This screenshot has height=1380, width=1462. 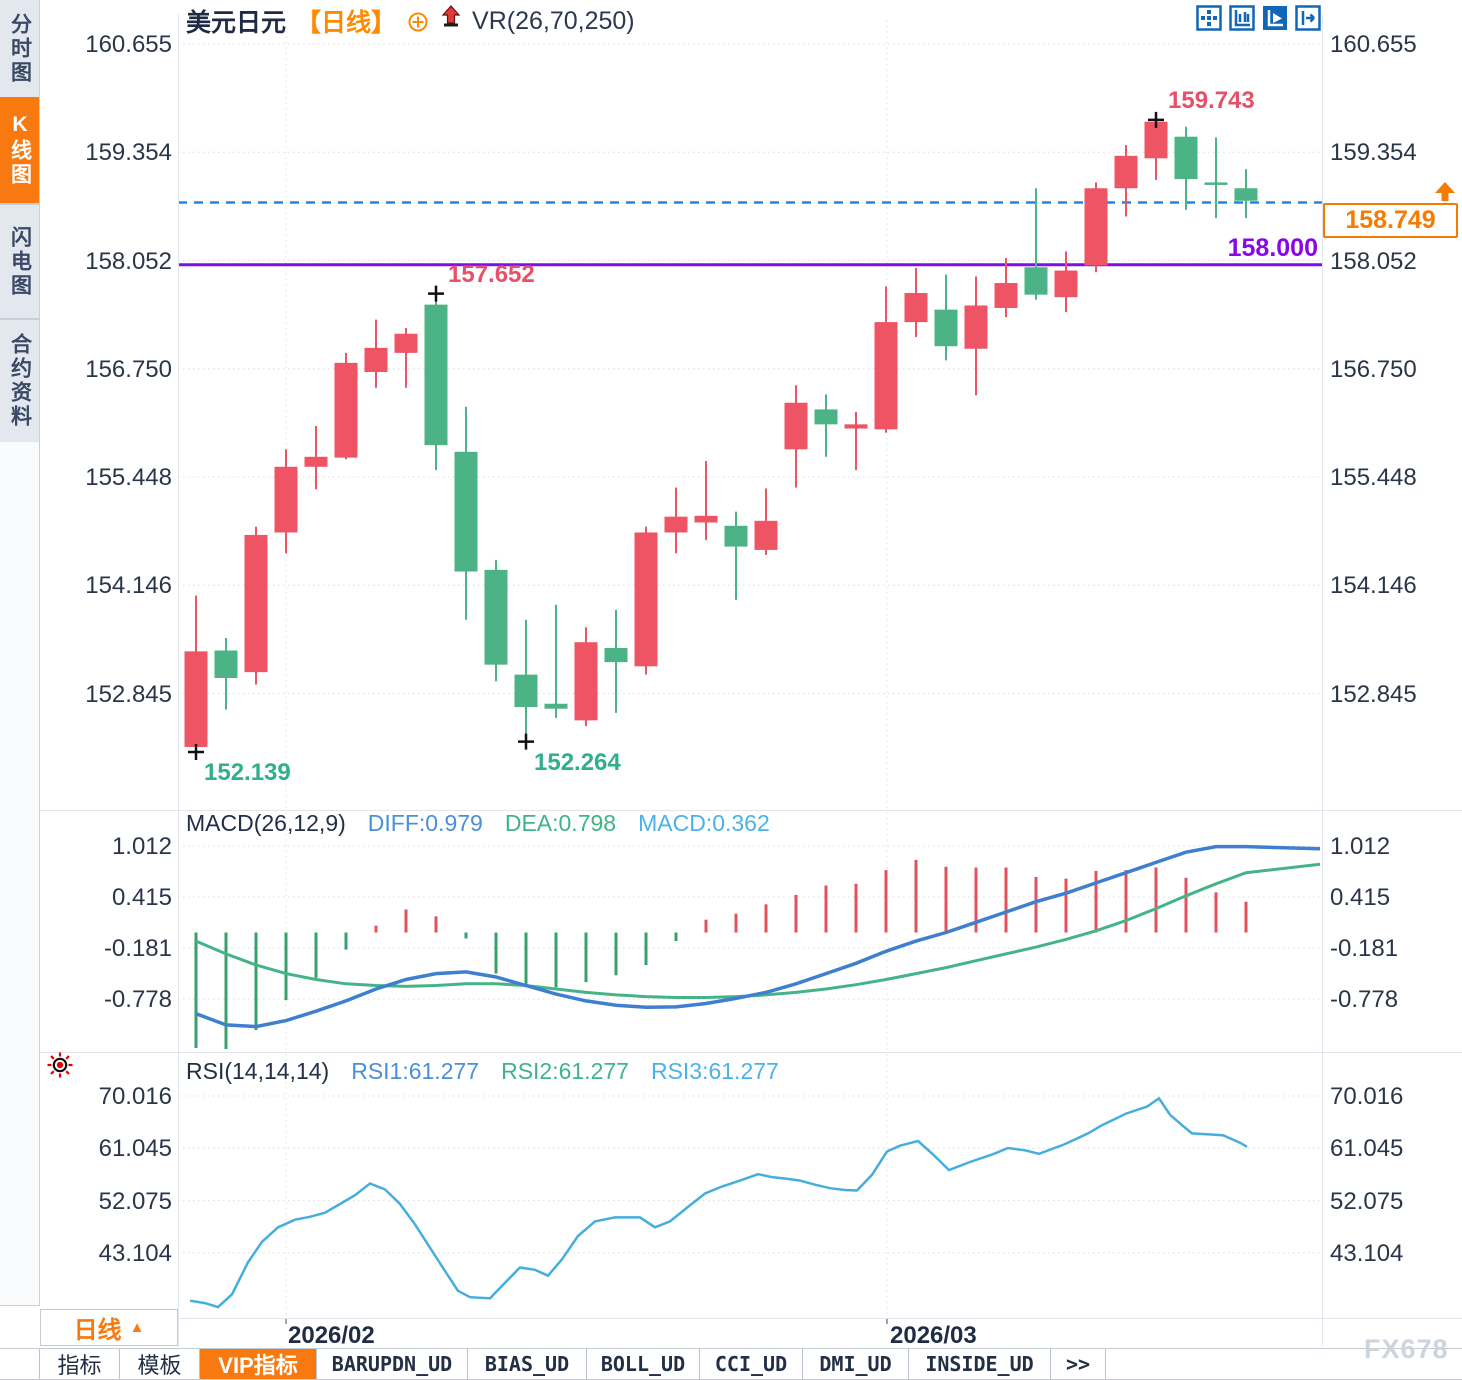 What do you see at coordinates (751, 1318) in the screenshot?
I see `time-axis-border` at bounding box center [751, 1318].